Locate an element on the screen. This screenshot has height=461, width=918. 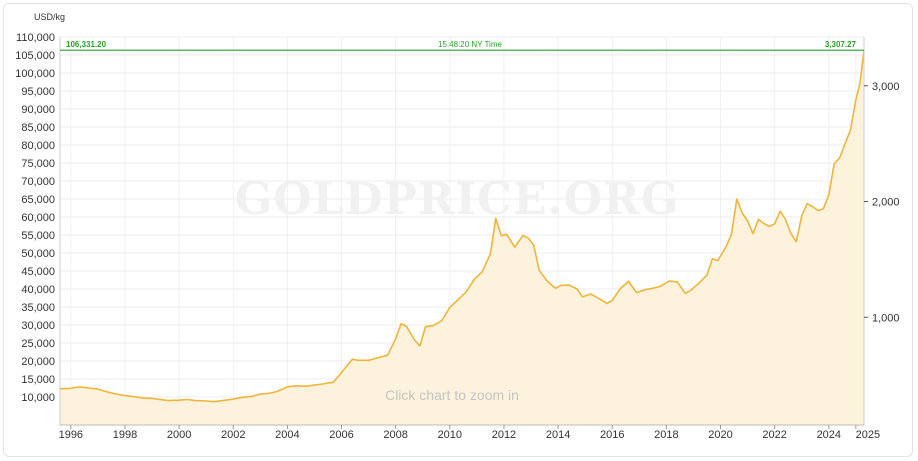
y-left-tick-label: 30,000 is located at coordinates (38, 326).